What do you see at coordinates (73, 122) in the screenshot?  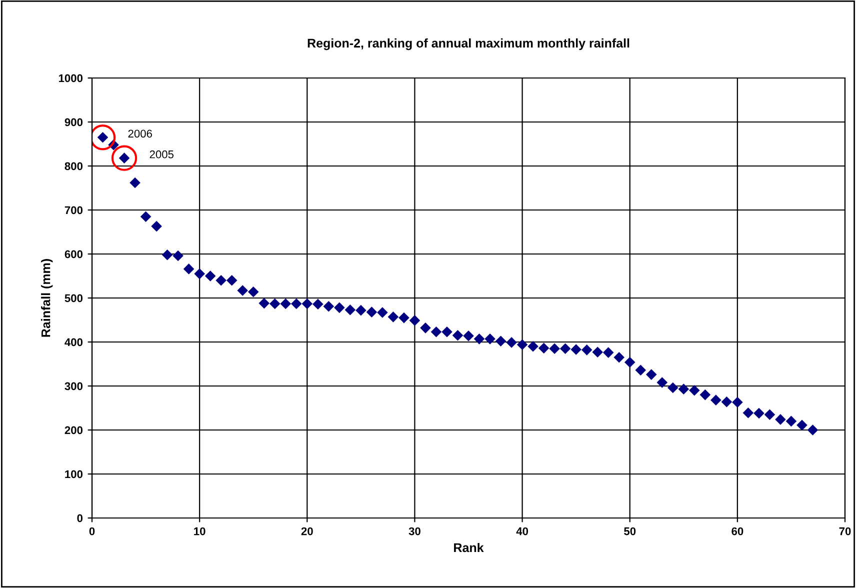 I see `y-tick-label: 900` at bounding box center [73, 122].